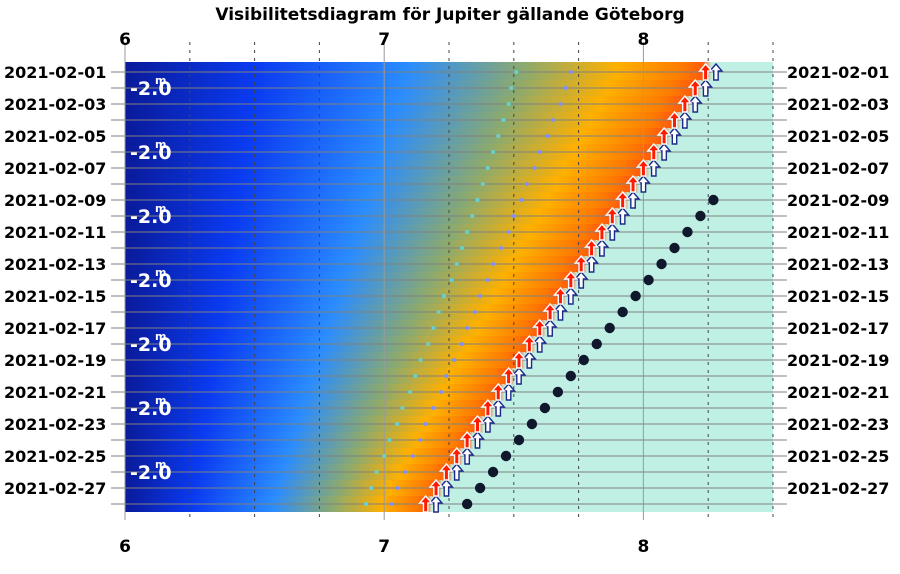 This screenshot has height=574, width=900. Describe the element at coordinates (55, 264) in the screenshot. I see `date-label-left: 2021-02-13` at that location.